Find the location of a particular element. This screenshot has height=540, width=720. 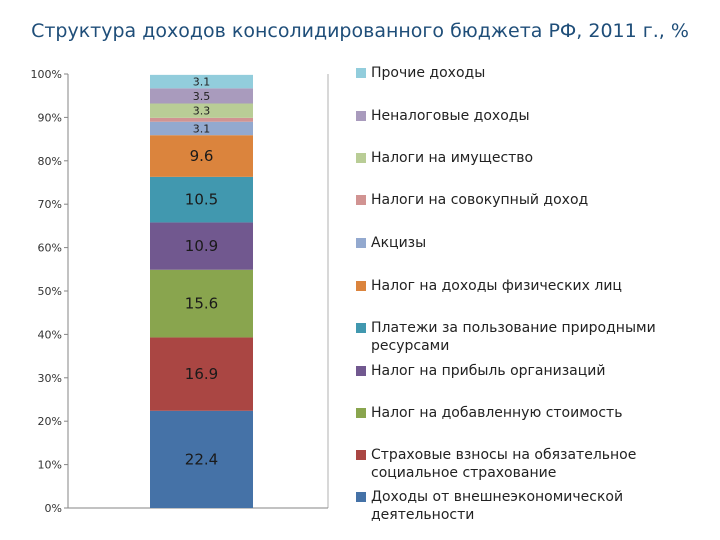

y-tick-label: 50% is located at coordinates (50, 291).